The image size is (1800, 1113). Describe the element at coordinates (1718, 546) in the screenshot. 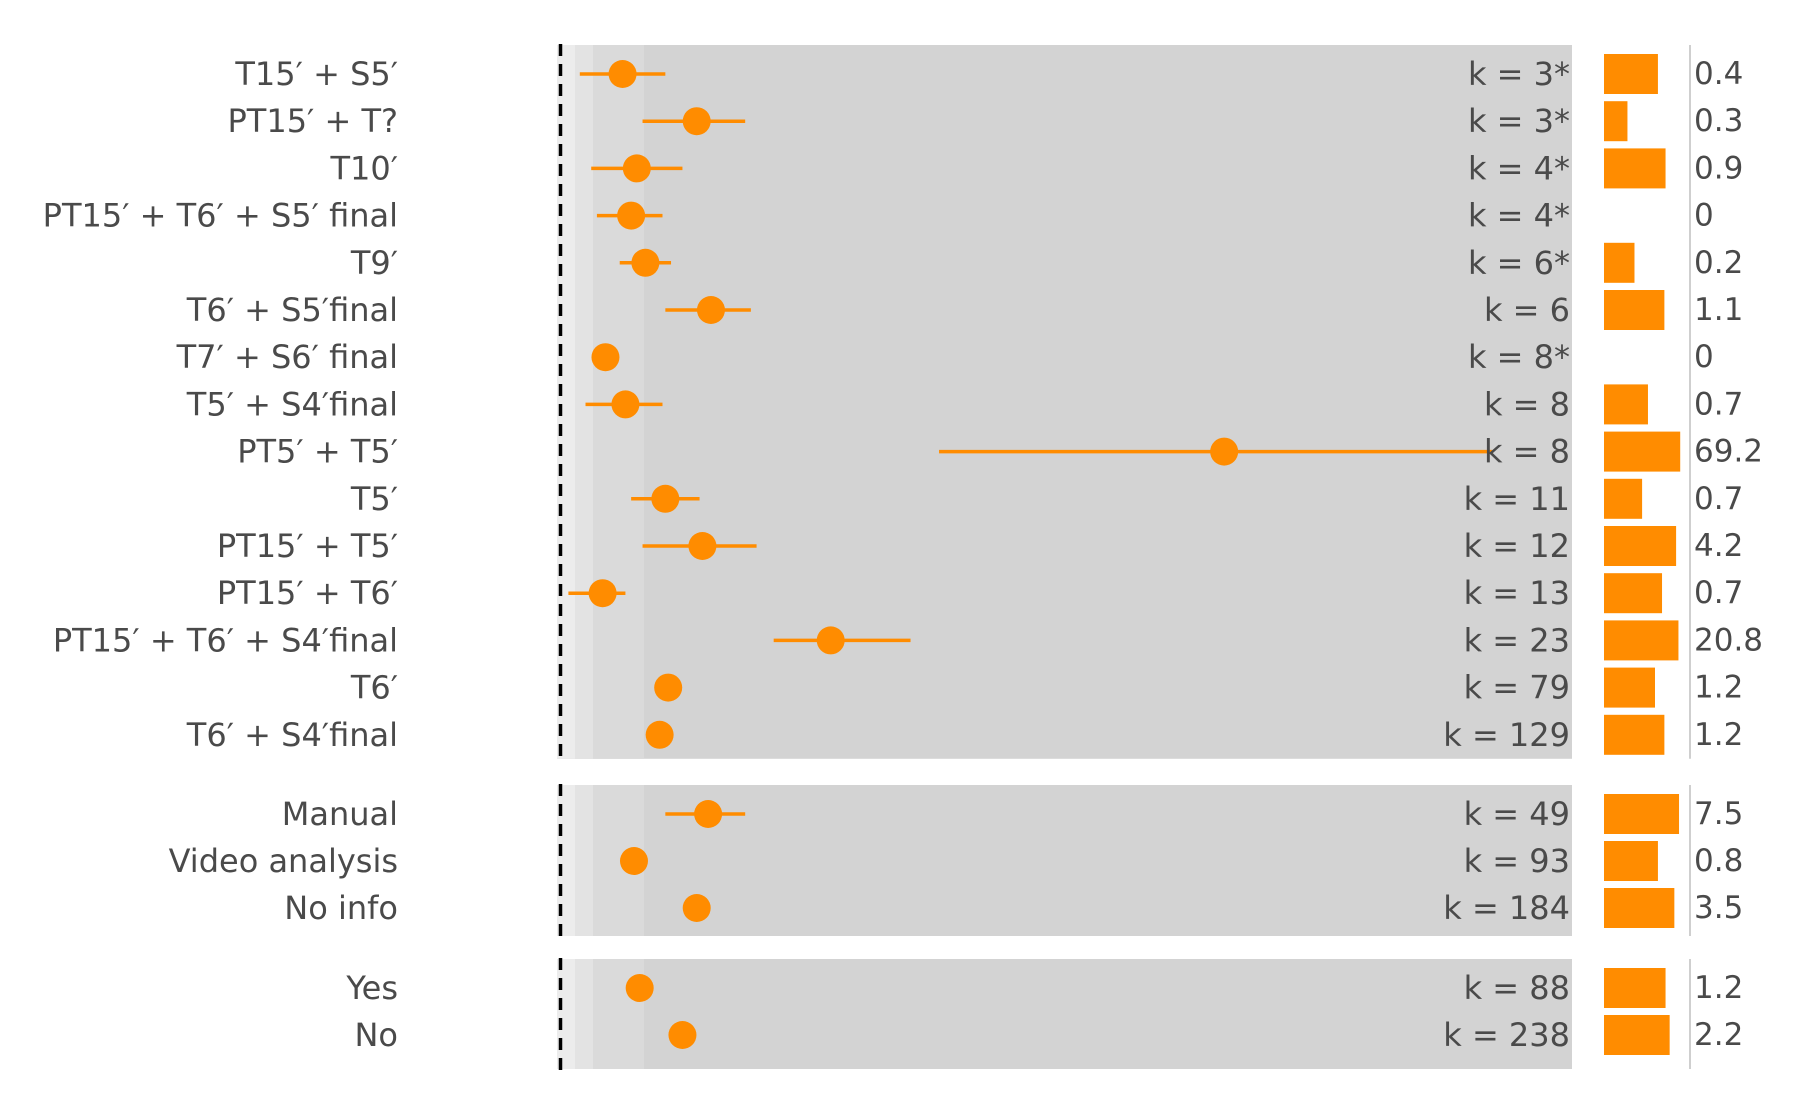

I see `value-label: 4.2` at that location.